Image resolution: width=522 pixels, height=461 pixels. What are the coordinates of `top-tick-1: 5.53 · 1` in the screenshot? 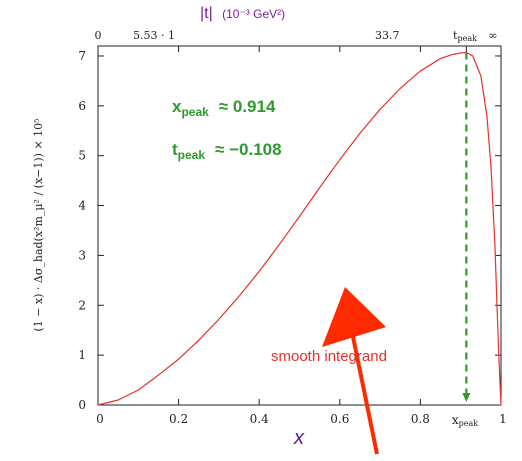 It's located at (154, 35).